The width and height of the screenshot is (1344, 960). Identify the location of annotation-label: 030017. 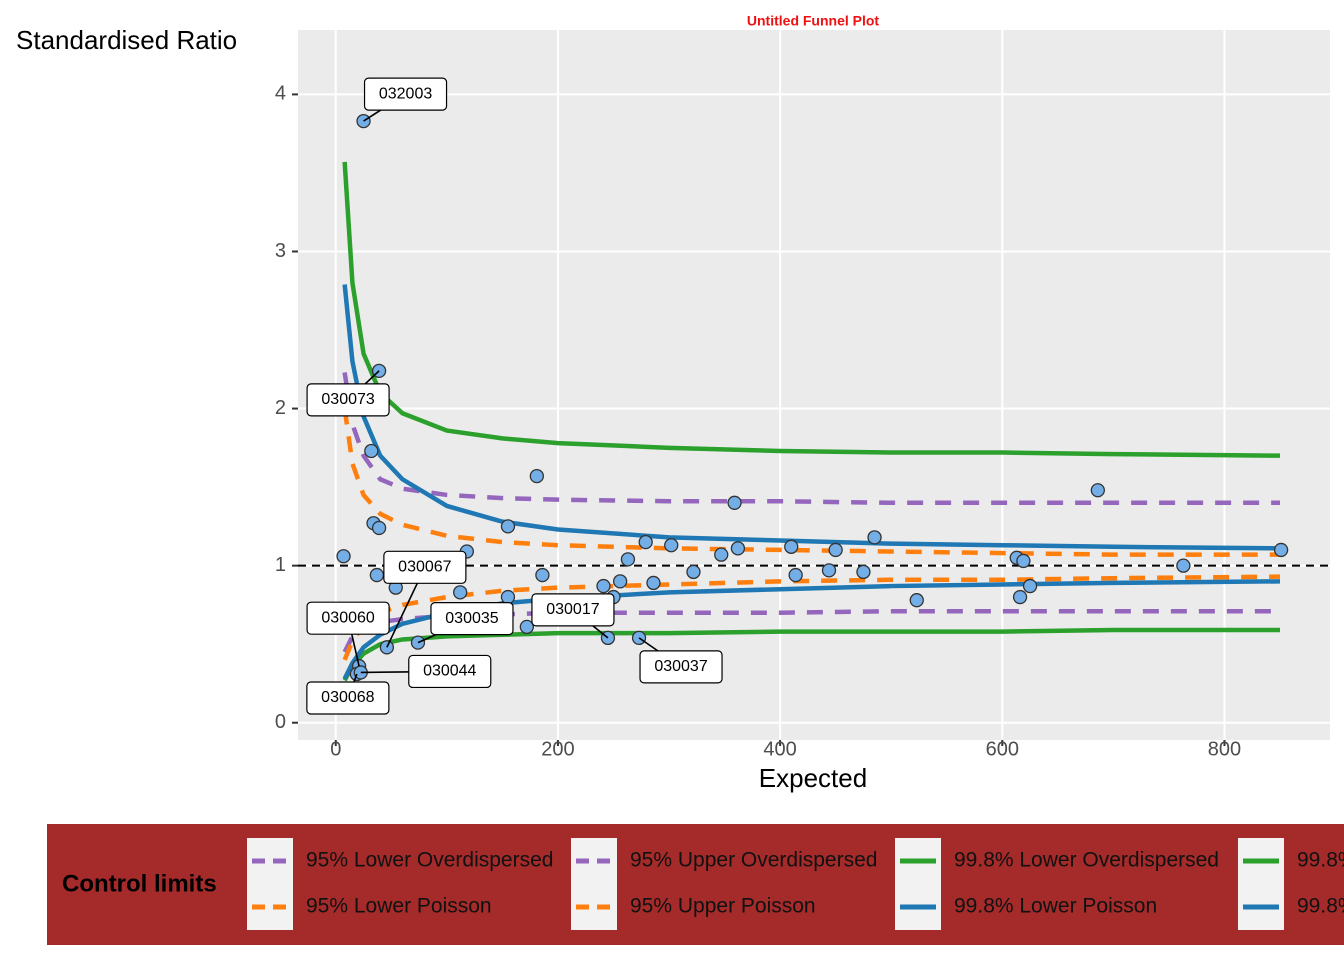
(572, 609).